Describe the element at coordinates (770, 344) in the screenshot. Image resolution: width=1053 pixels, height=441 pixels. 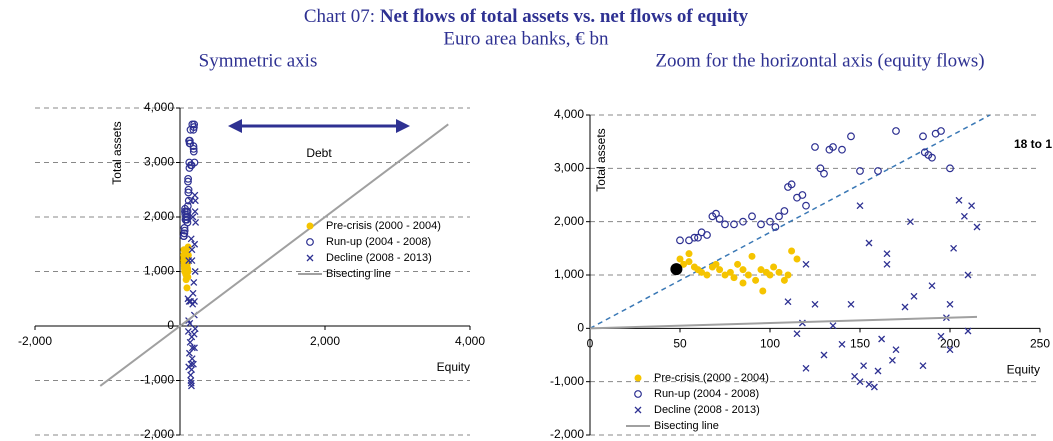
I see `x-tick-label: 100` at that location.